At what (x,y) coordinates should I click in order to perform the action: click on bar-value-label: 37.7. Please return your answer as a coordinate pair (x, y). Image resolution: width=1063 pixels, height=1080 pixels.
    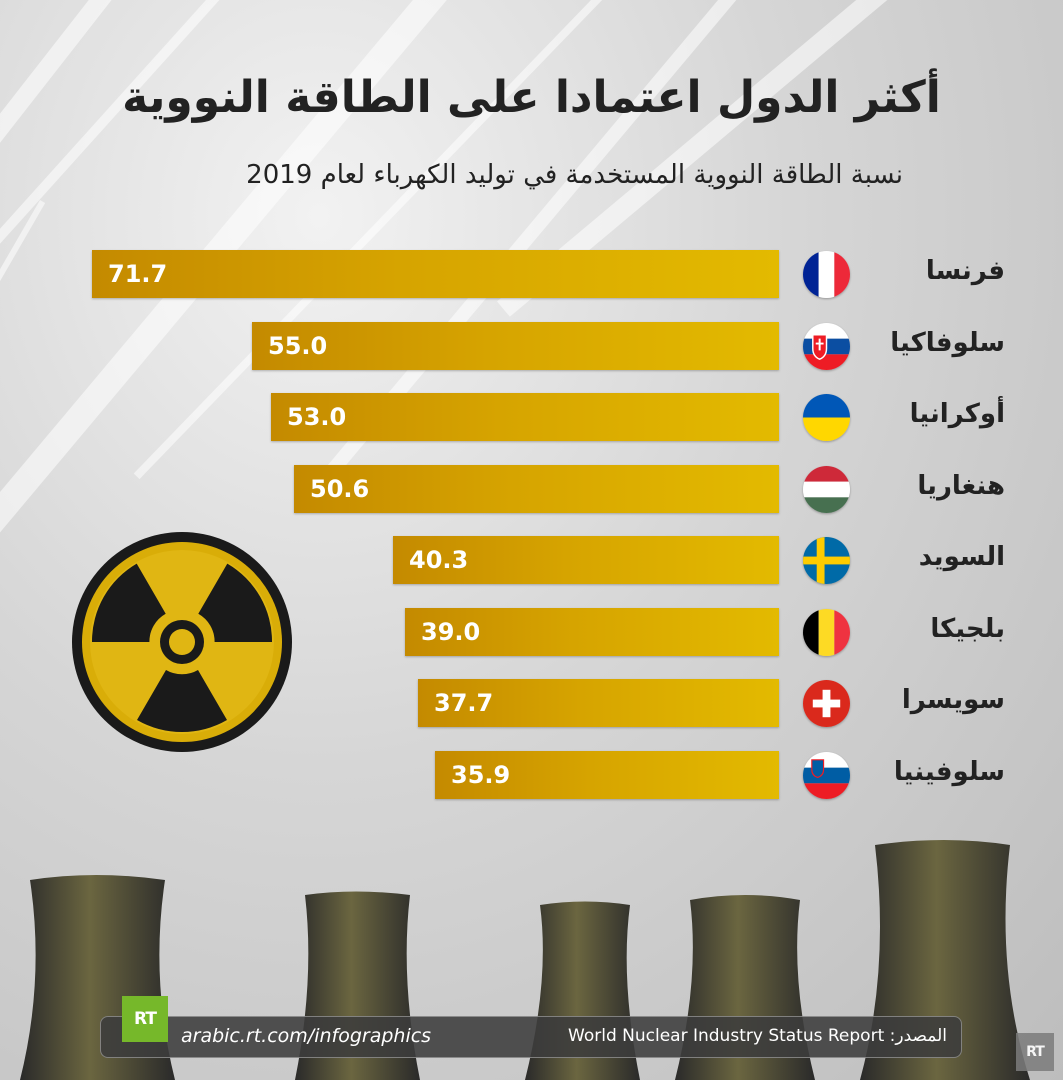
    Looking at the image, I should click on (464, 703).